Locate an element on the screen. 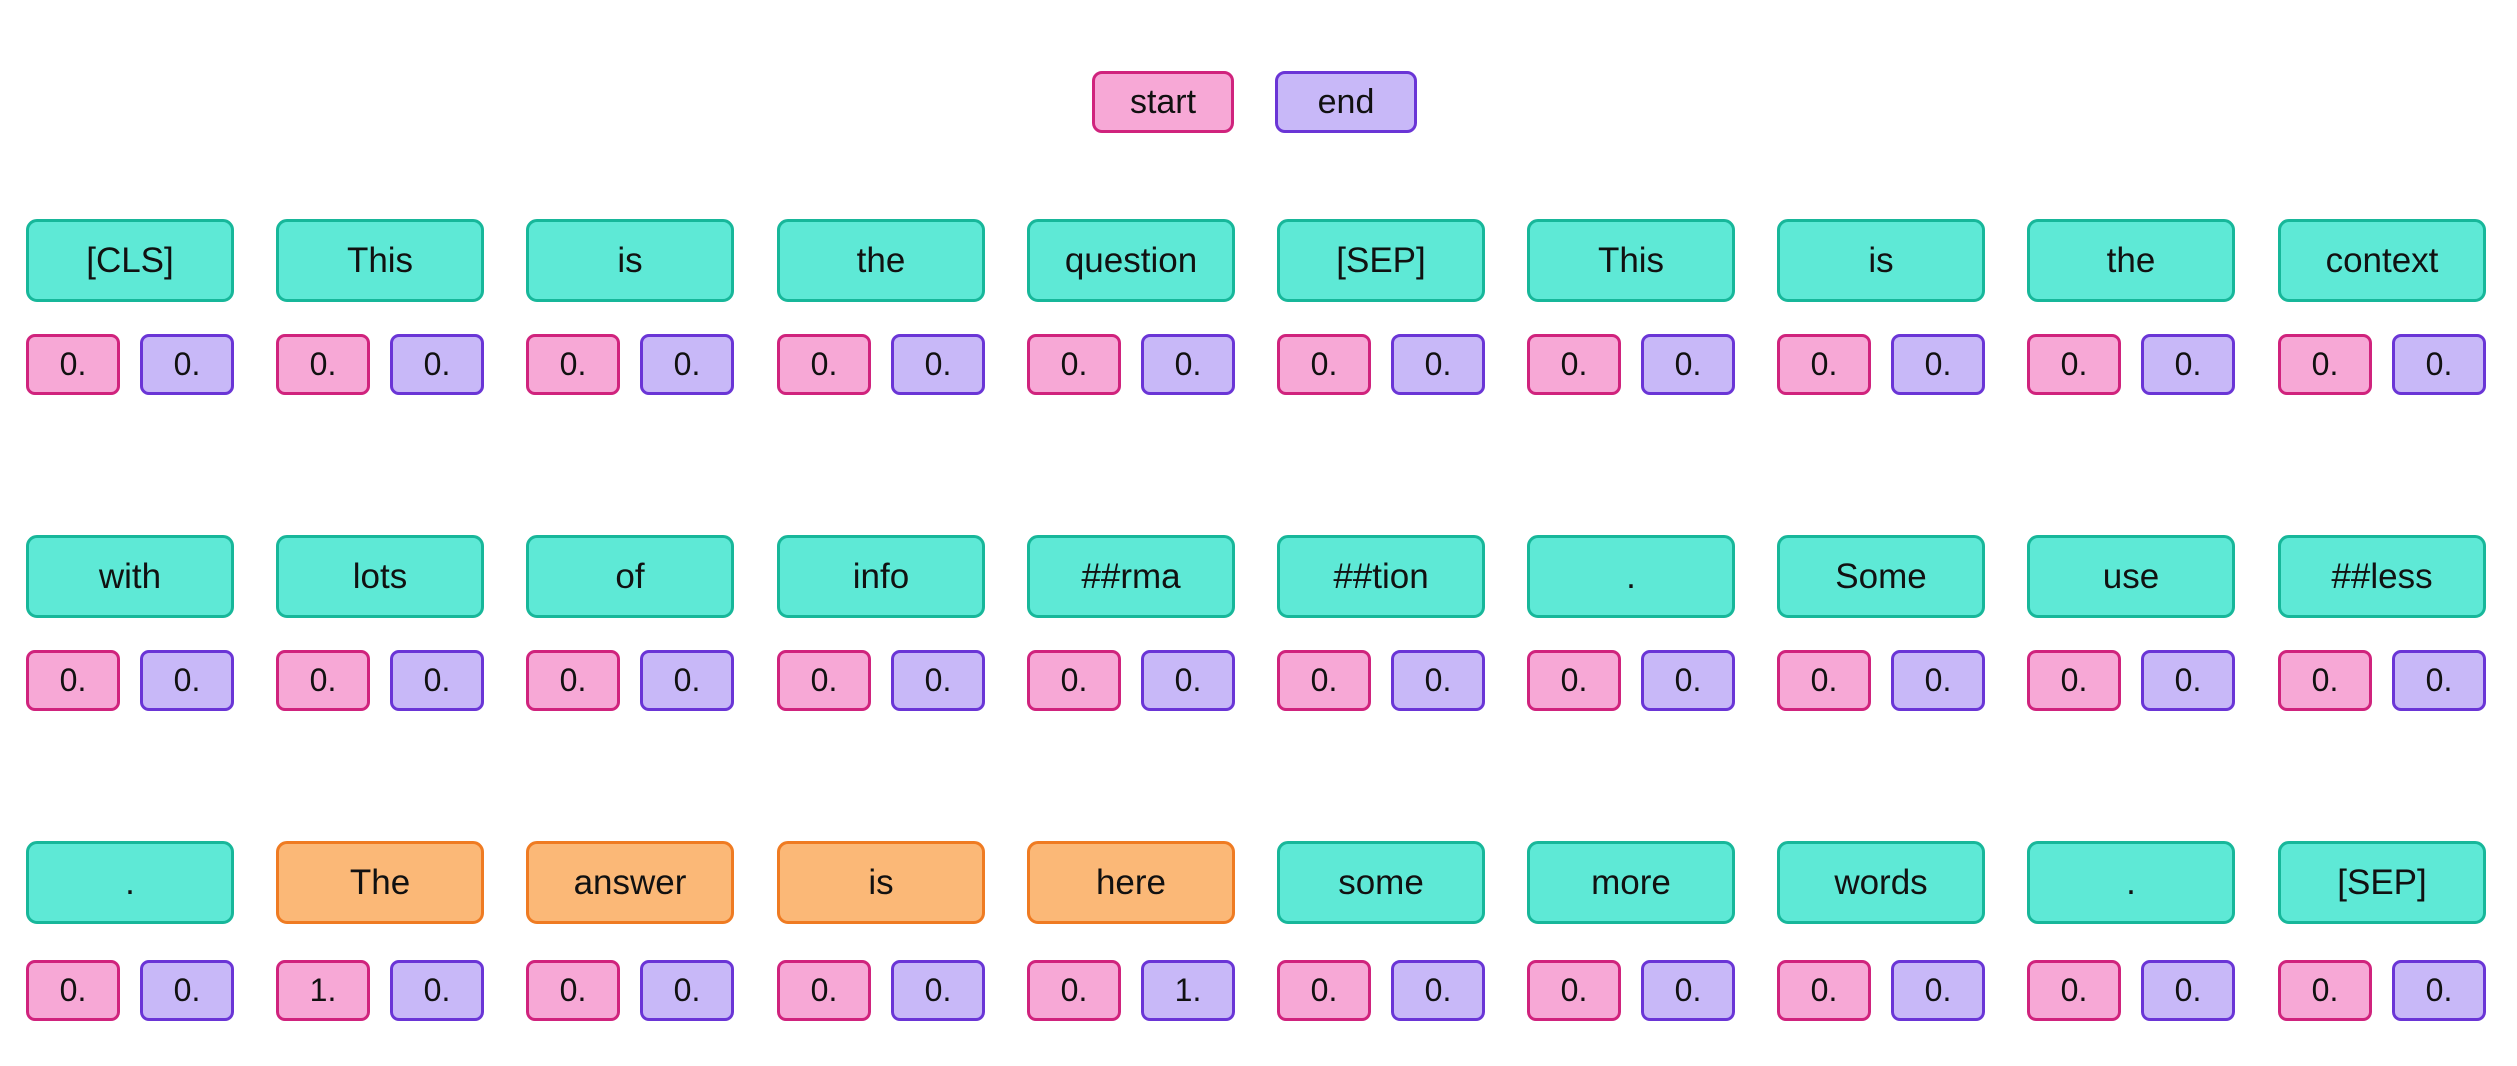 This screenshot has height=1066, width=2517. token: [CLS] is located at coordinates (130, 260).